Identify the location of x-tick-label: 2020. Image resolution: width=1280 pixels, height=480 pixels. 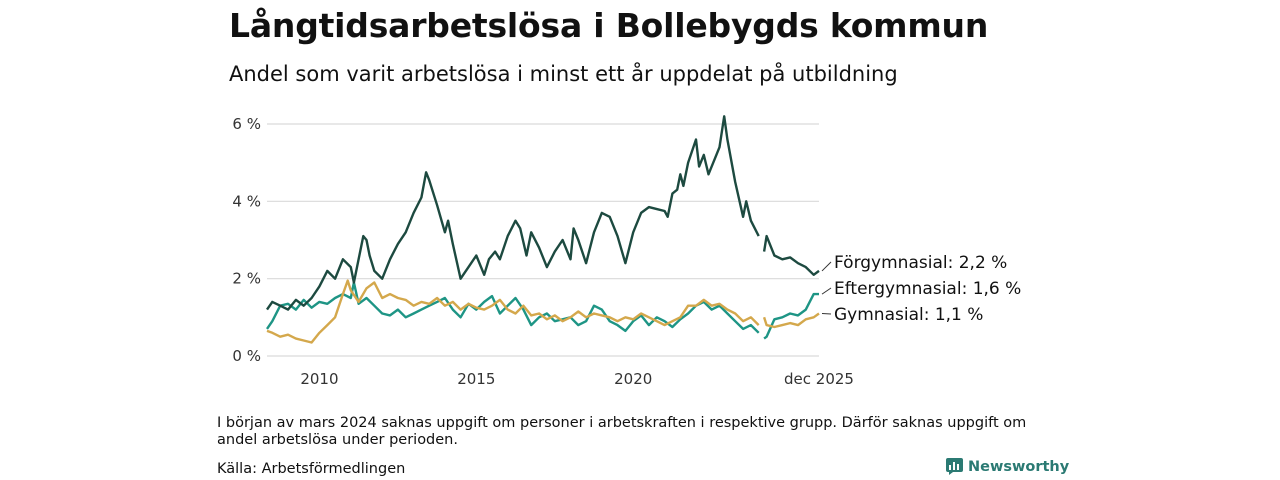
(633, 379).